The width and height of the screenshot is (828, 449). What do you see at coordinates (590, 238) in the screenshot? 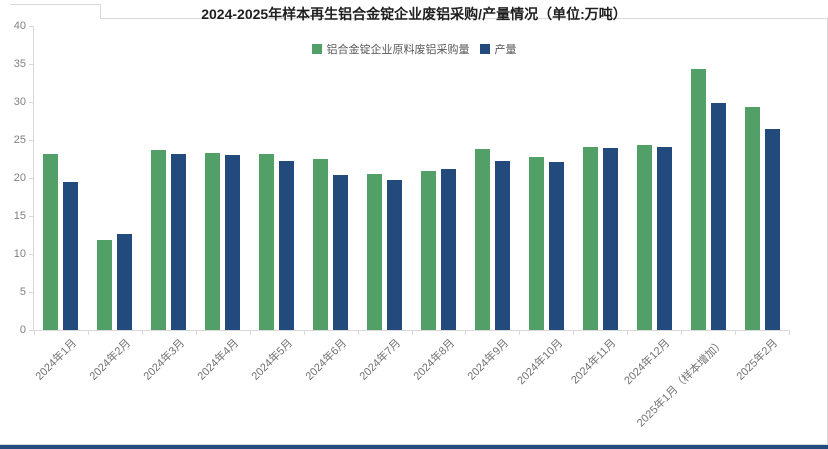
I see `purchase-bar-2024年11月` at bounding box center [590, 238].